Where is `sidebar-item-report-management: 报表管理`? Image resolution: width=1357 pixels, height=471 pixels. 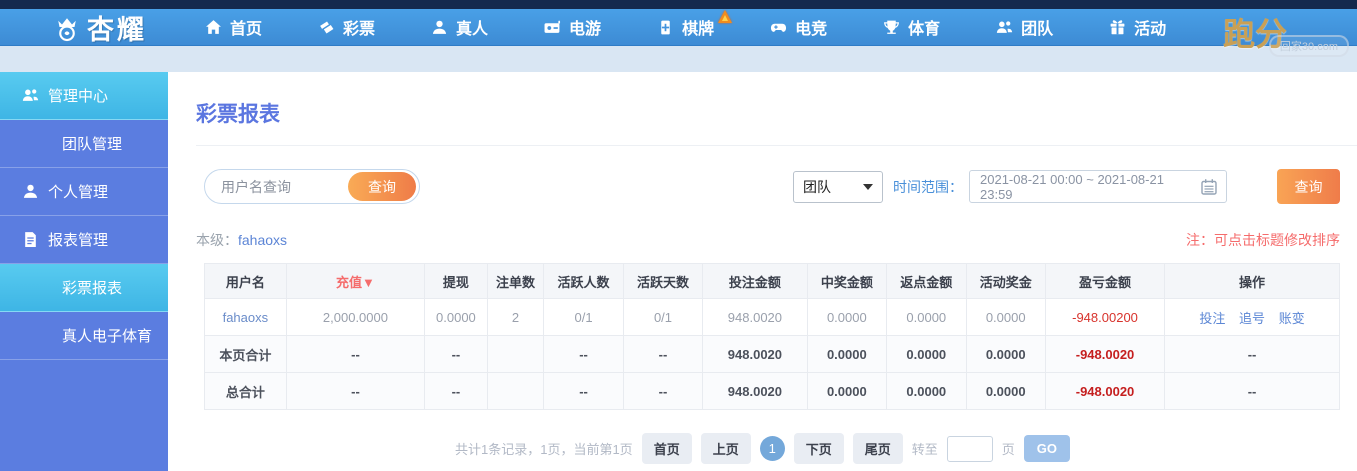
sidebar-item-report-management: 报表管理 is located at coordinates (84, 240).